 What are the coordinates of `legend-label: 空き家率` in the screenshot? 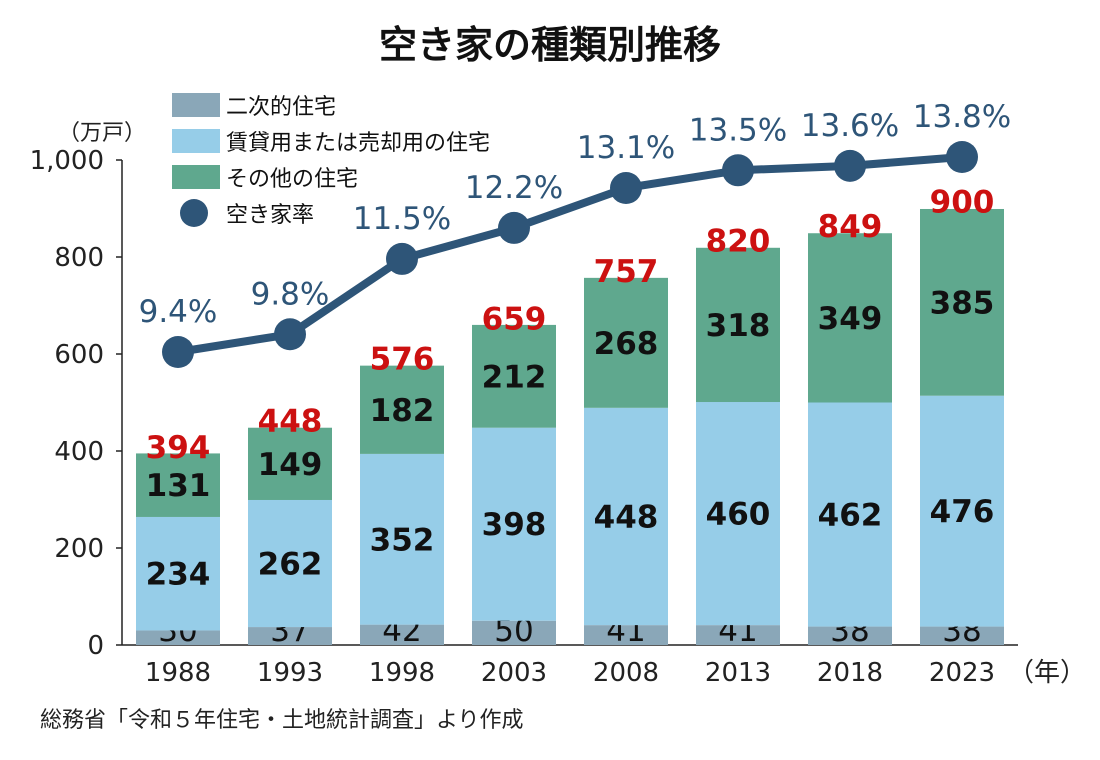 It's located at (270, 215).